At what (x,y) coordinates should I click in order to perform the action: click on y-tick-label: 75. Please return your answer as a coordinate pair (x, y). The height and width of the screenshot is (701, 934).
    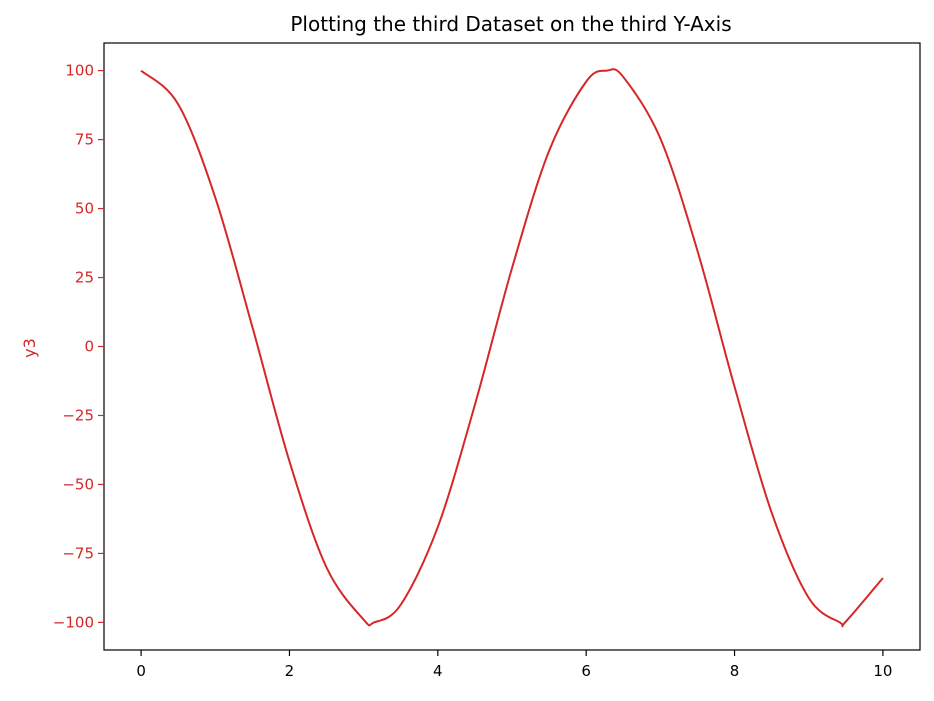
    Looking at the image, I should click on (84, 140).